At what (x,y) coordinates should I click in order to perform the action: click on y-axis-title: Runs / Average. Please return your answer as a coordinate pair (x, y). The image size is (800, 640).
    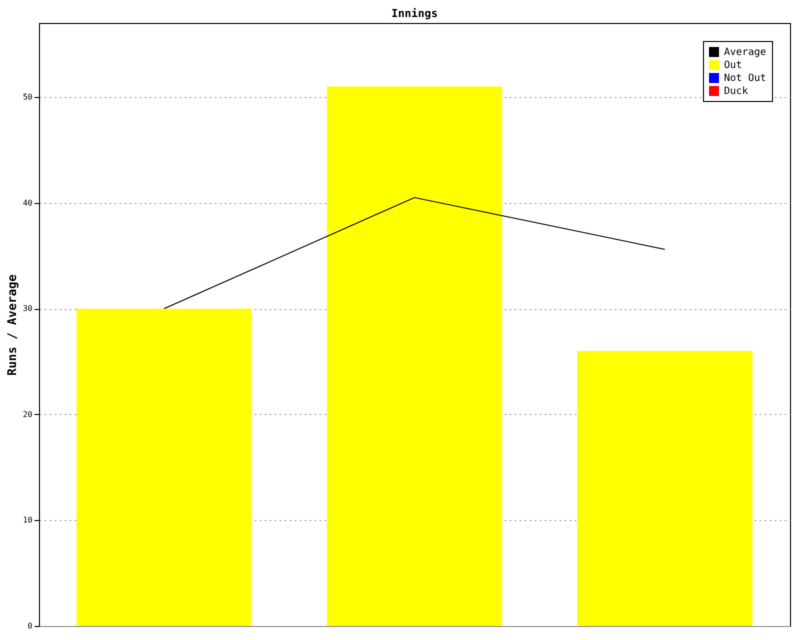
    Looking at the image, I should click on (11, 325).